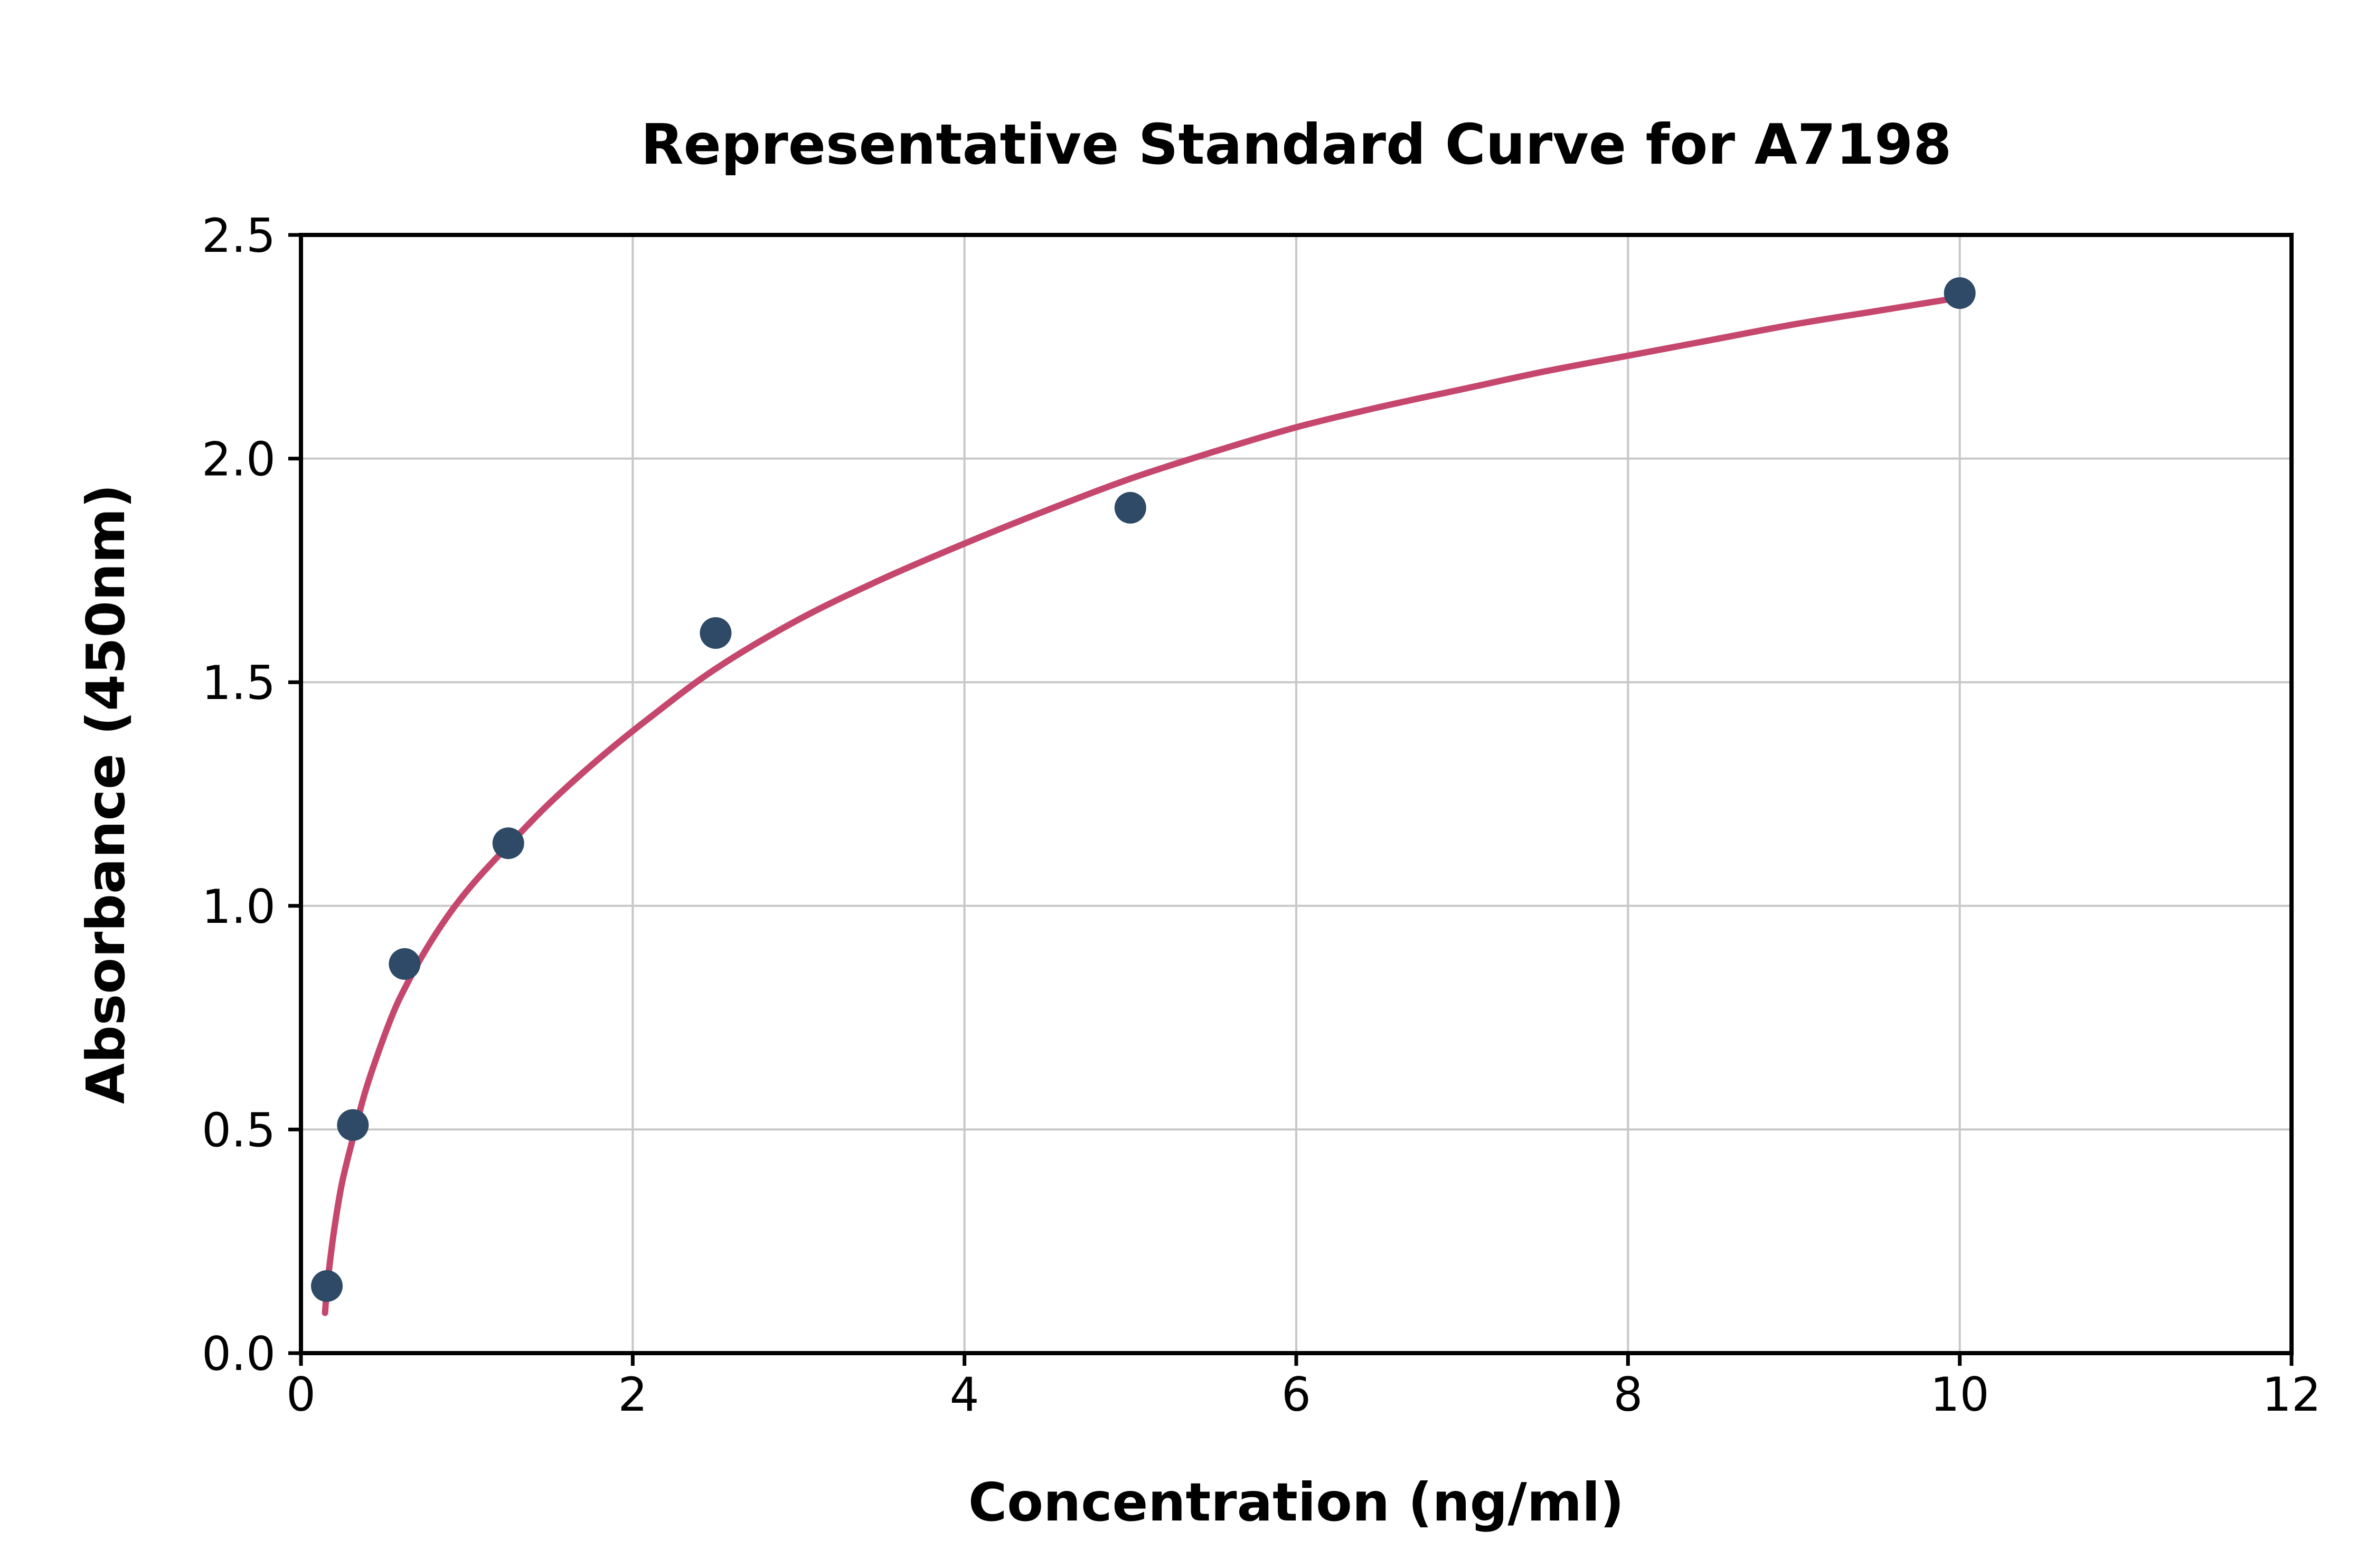  What do you see at coordinates (1960, 1394) in the screenshot?
I see `x-tick-label: 10` at bounding box center [1960, 1394].